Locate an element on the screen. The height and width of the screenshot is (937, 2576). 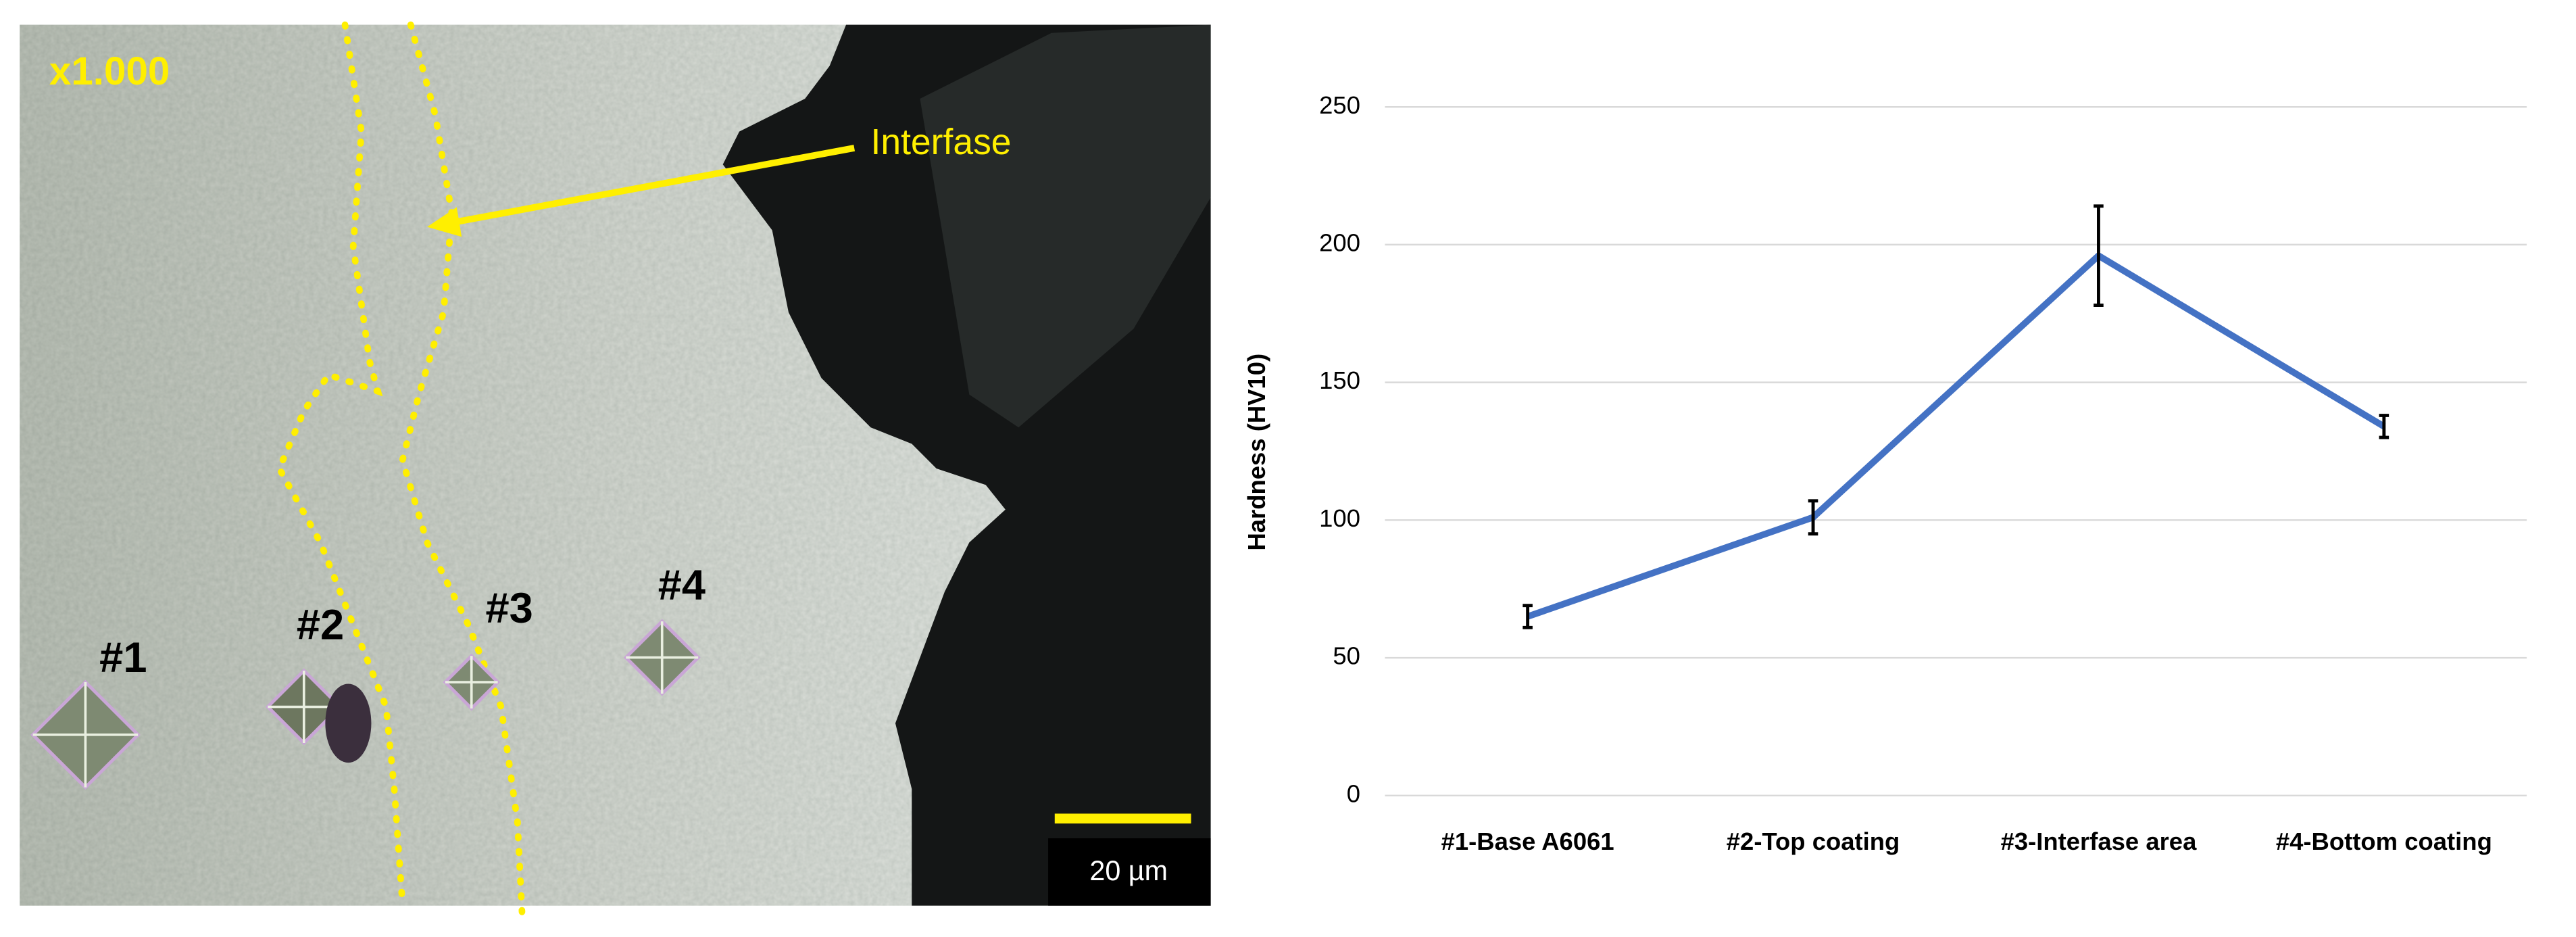
y-tick-label: 200 is located at coordinates (1339, 243).